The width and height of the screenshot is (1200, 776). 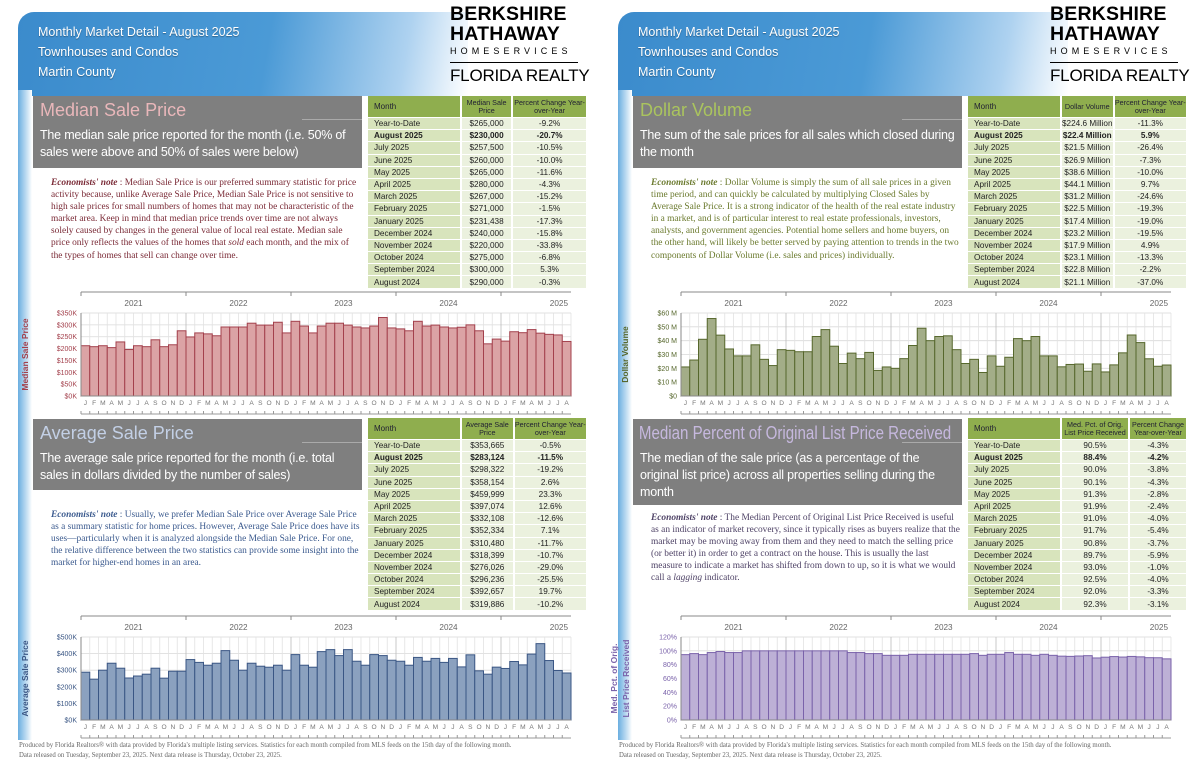 What do you see at coordinates (1077, 494) in the screenshot?
I see `table-row: May 2025 91.3% -2.8%` at bounding box center [1077, 494].